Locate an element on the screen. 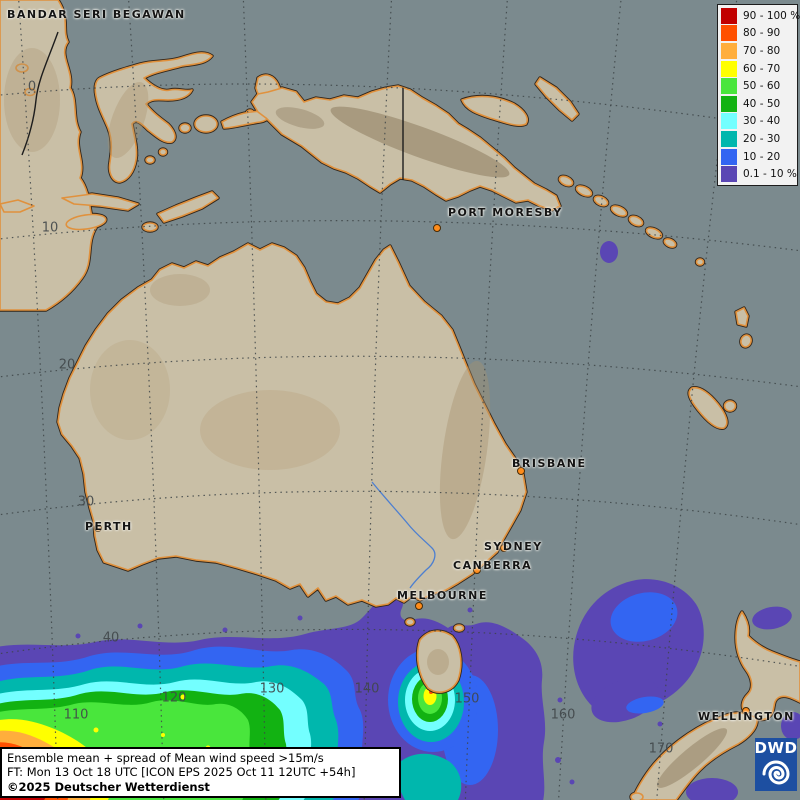 This screenshot has width=800, height=800. legend-row: 60 - 70 is located at coordinates (759, 69).